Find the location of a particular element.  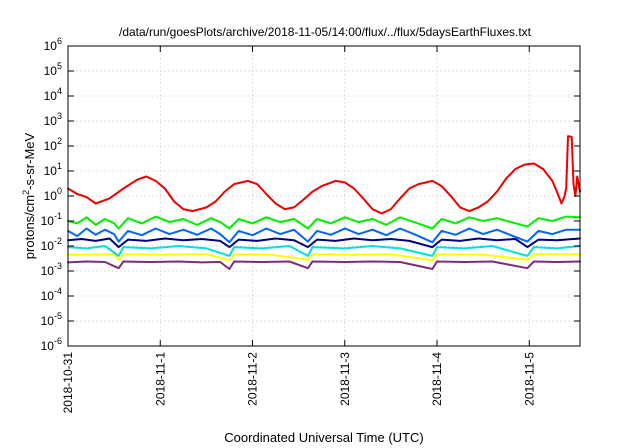

x-tick-label: 2018-11-5 is located at coordinates (529, 379).